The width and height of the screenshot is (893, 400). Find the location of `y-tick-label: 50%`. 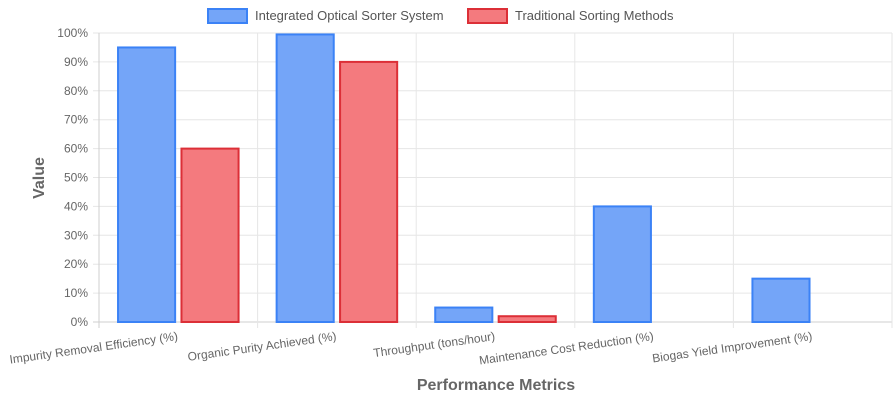

y-tick-label: 50% is located at coordinates (76, 178).